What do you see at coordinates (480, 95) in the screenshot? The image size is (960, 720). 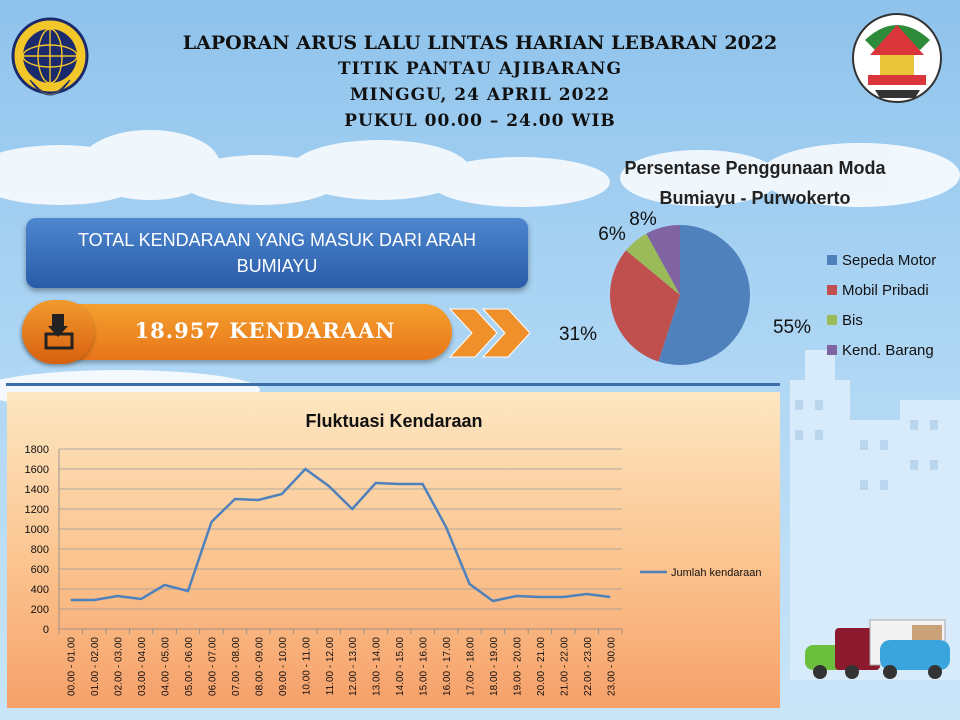 I see `report-date: MINGGU, 24 APRIL 2022` at bounding box center [480, 95].